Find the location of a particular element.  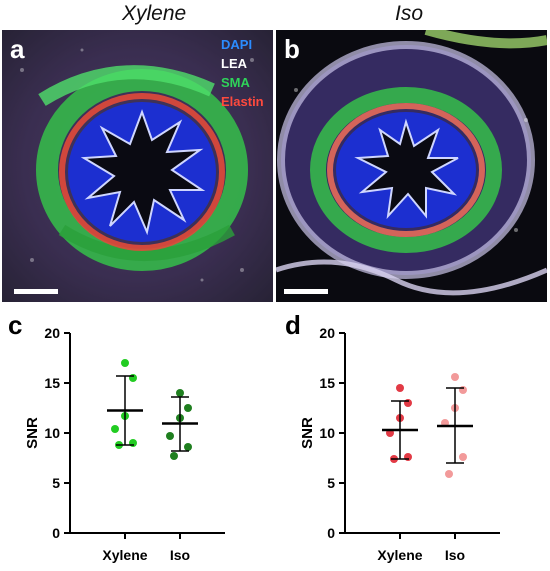

legend-sma: SMA is located at coordinates (235, 82).